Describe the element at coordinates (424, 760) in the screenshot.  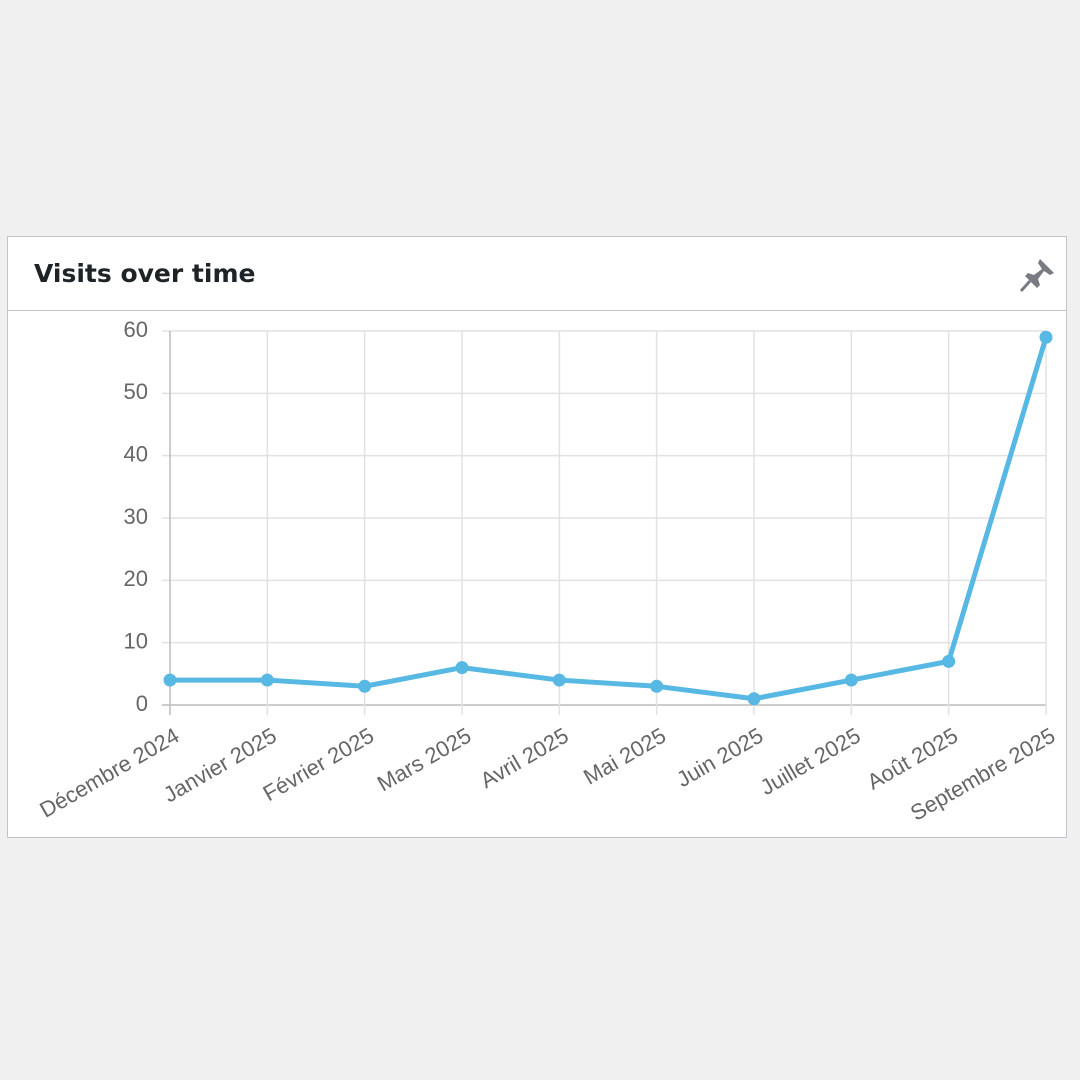
I see `x-tick-label: Mars 2025` at that location.